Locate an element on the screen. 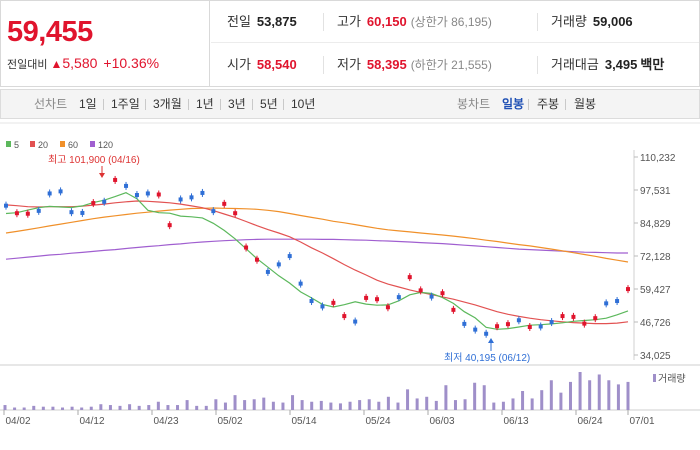 The height and width of the screenshot is (450, 700). volume-bars: 거래량 is located at coordinates (344, 391).